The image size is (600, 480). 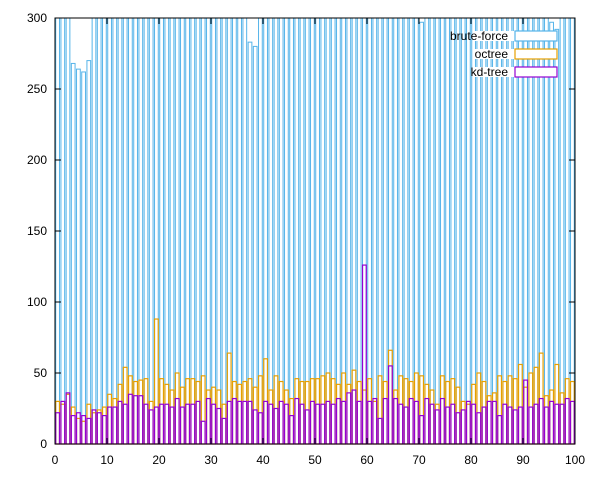 I want to click on legend-swatch-brute-force, so click(x=536, y=36).